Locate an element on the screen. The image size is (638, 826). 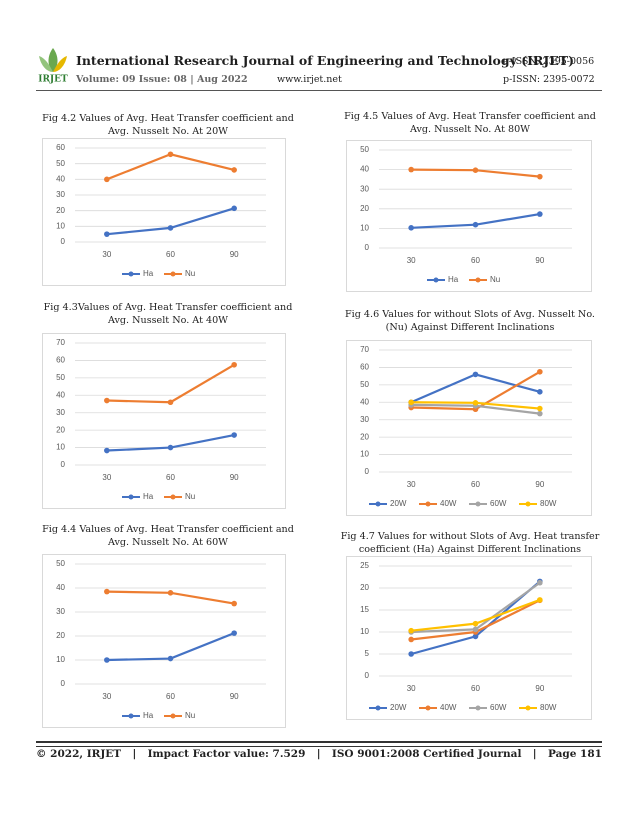
volume: Volume: 09 Issue: 08 | Aug 2022 is located at coordinates (162, 79).